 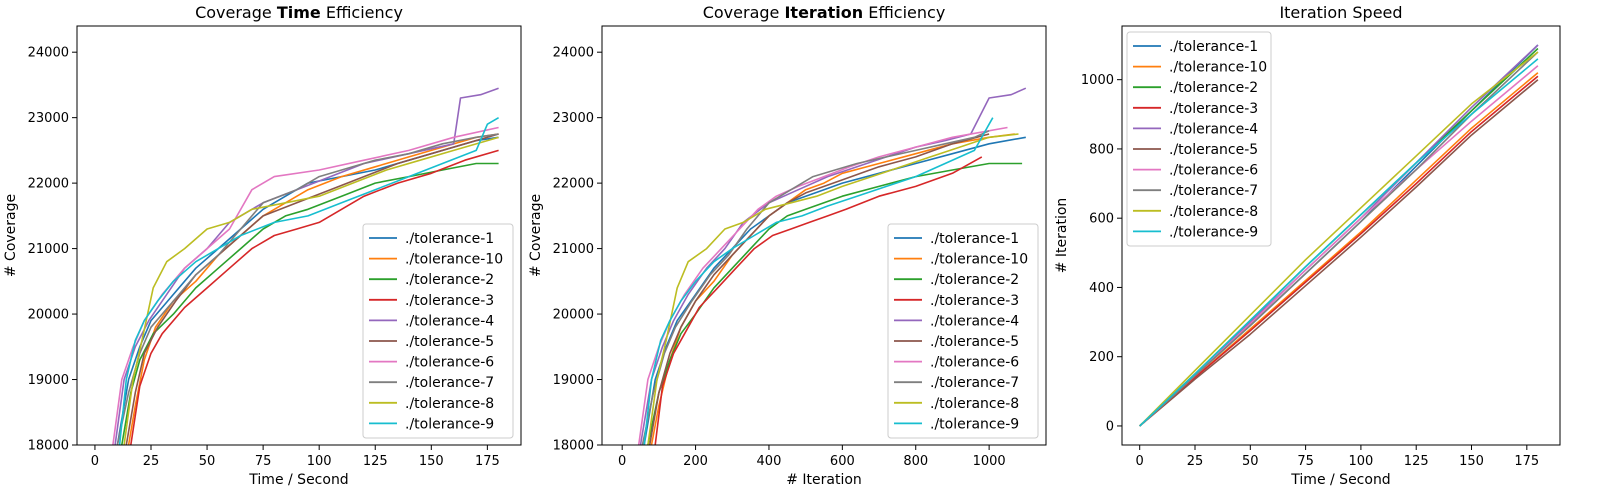 I want to click on x-tick-label: 200, so click(x=695, y=461).